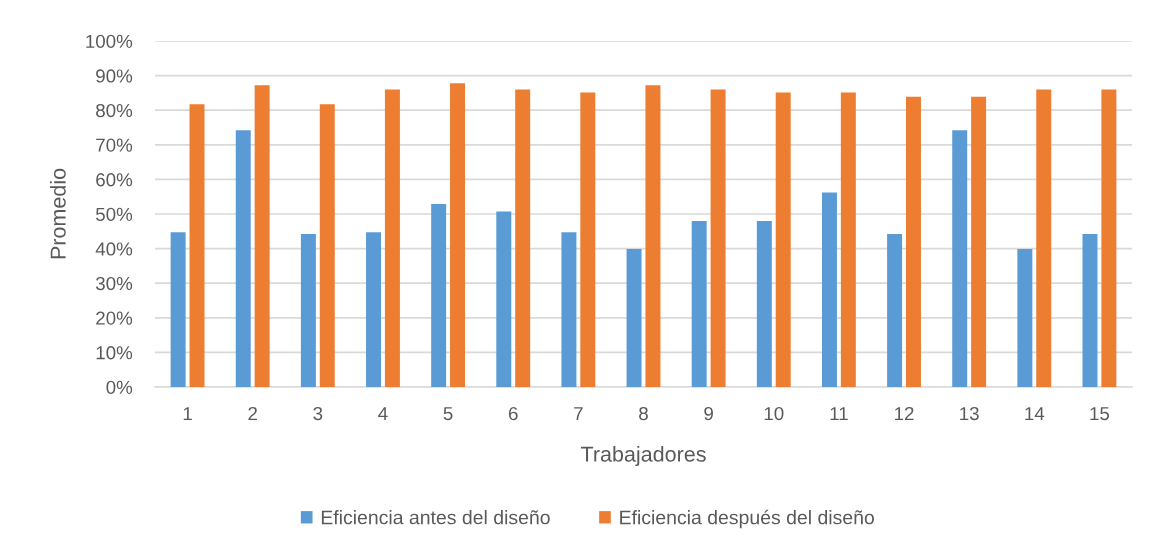 The image size is (1156, 549). Describe the element at coordinates (708, 413) in the screenshot. I see `x-tick-label: 9` at that location.